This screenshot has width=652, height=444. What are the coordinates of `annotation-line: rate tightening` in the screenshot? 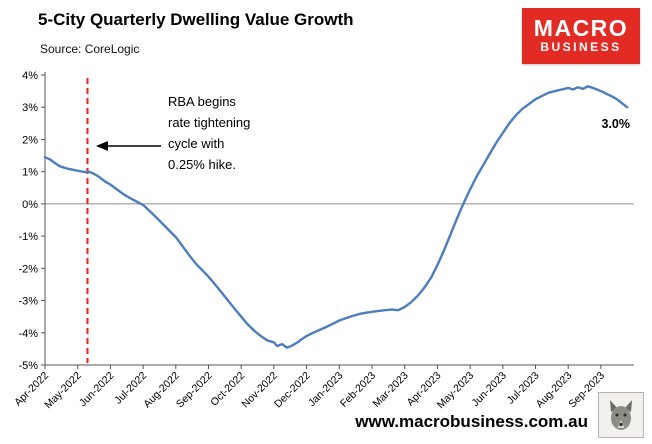 It's located at (209, 122).